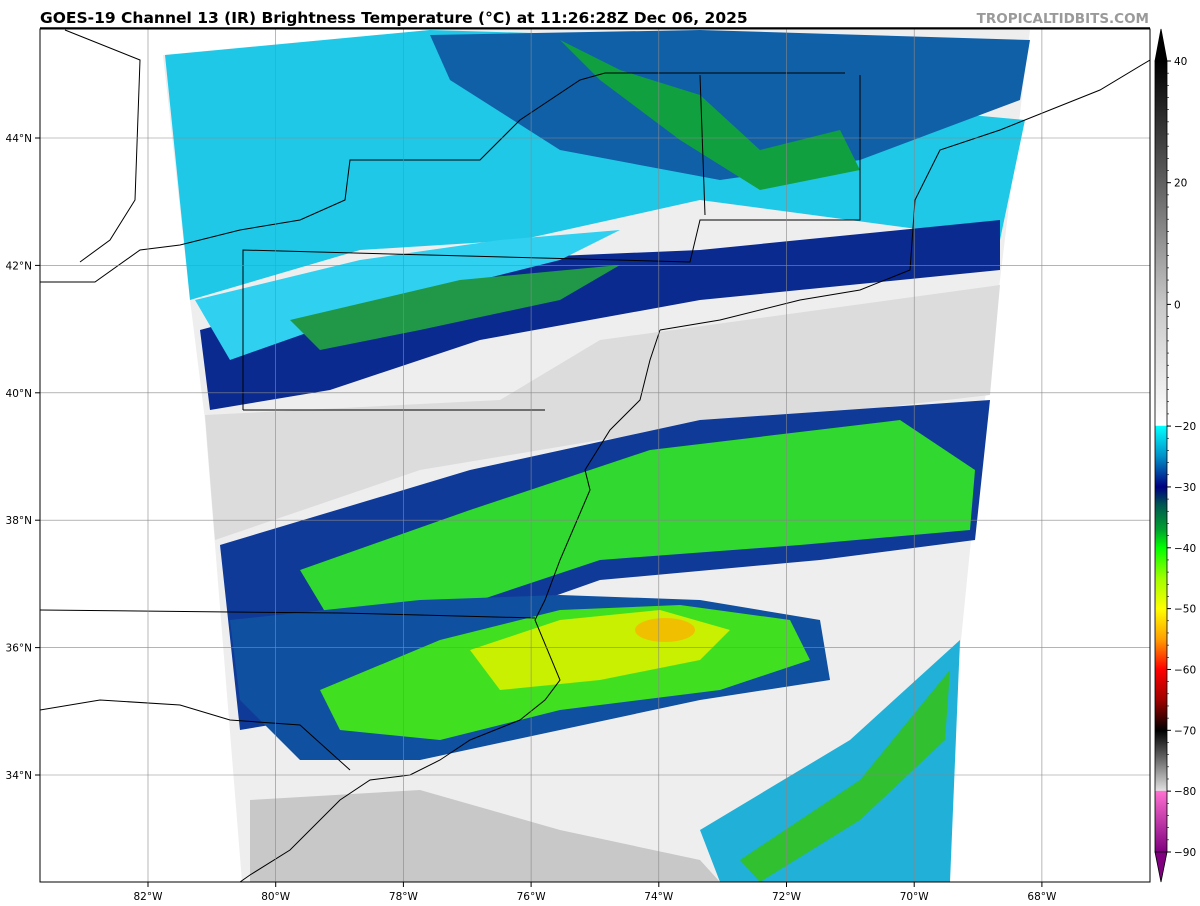  What do you see at coordinates (19, 394) in the screenshot?
I see `latitude-label: 40°N` at bounding box center [19, 394].